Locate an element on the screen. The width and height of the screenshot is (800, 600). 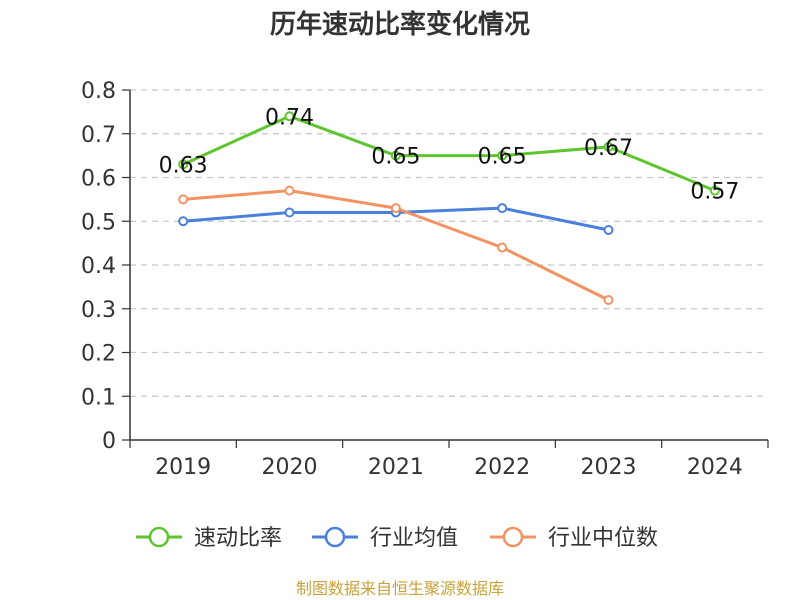
data-label: 0.63 is located at coordinates (183, 165).